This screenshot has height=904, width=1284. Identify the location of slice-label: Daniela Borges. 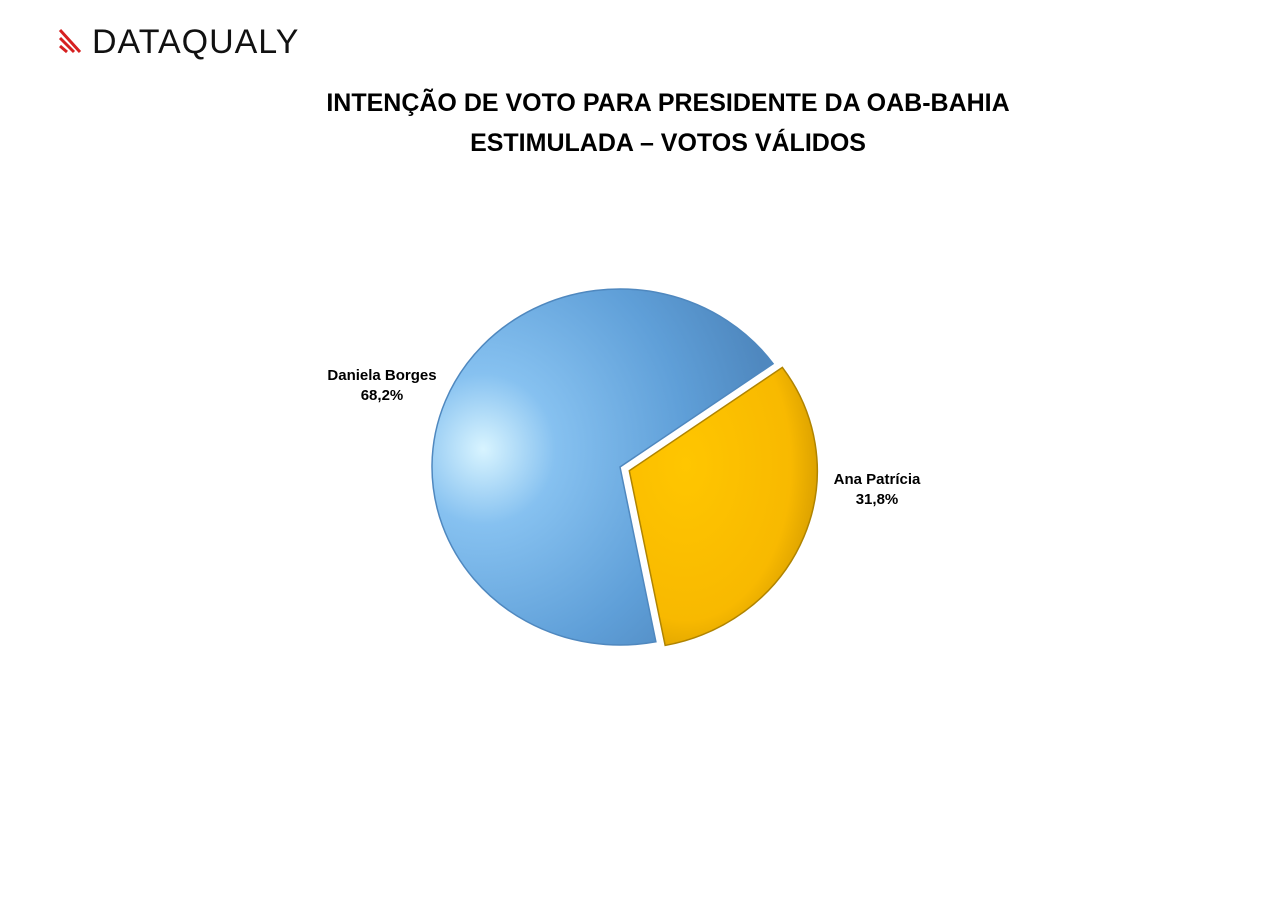
(381, 375).